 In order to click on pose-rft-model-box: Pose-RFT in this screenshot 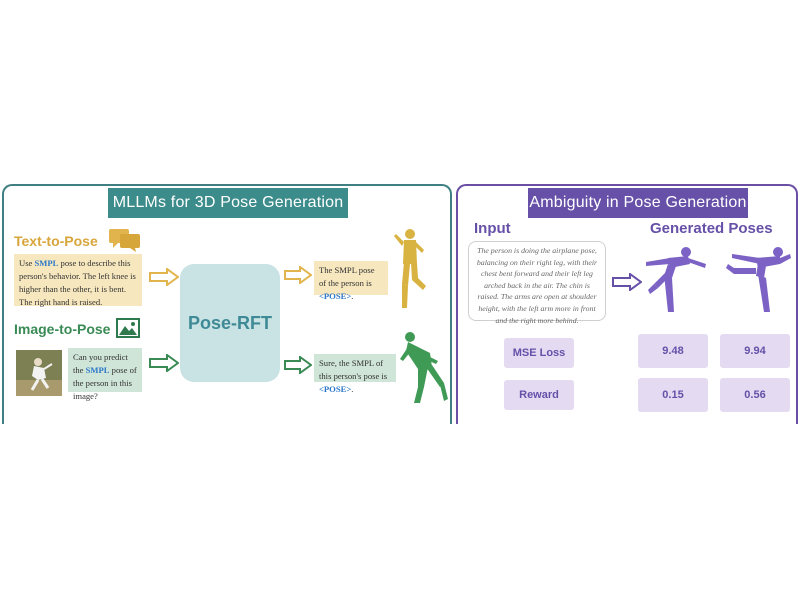, I will do `click(230, 323)`.